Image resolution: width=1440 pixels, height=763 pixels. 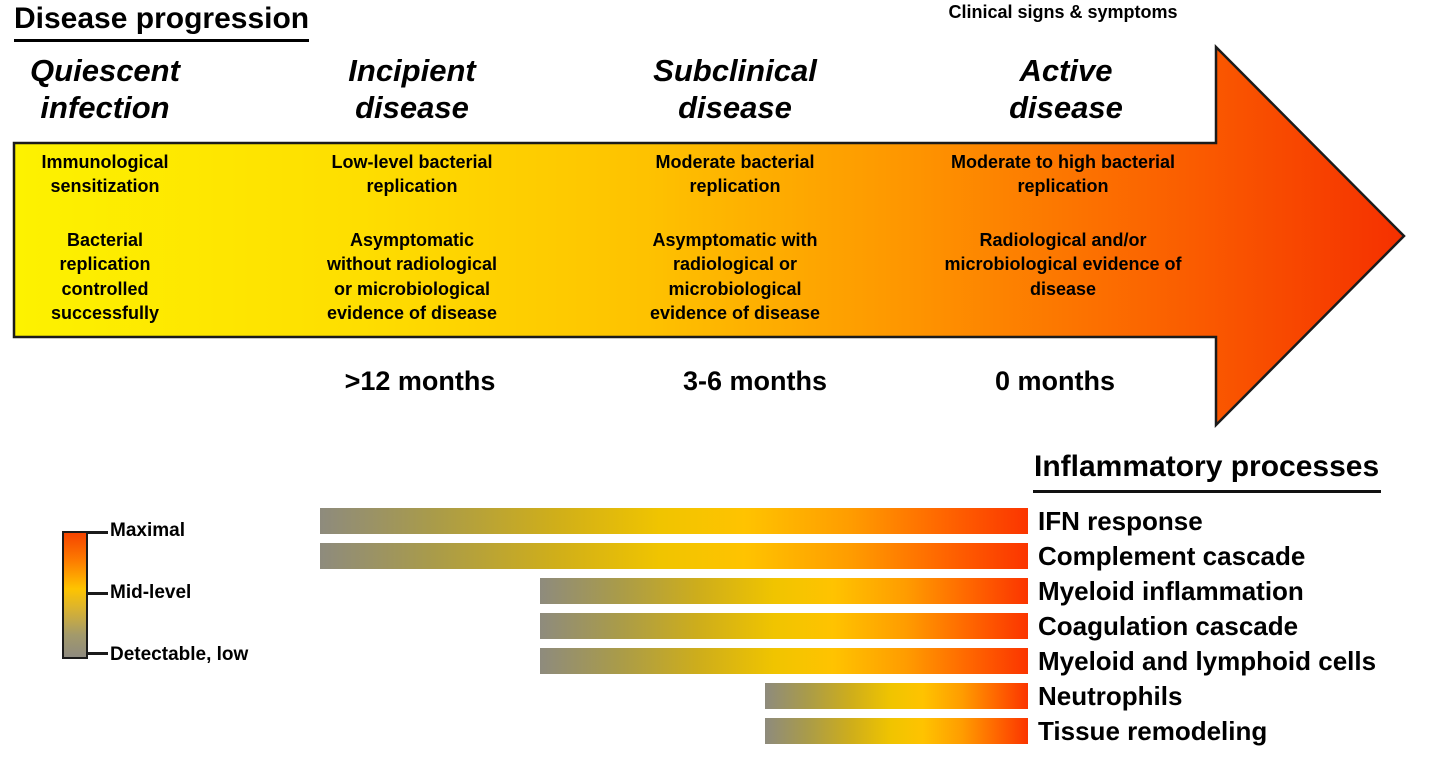 I want to click on process-label: Coagulation cascade, so click(x=1168, y=626).